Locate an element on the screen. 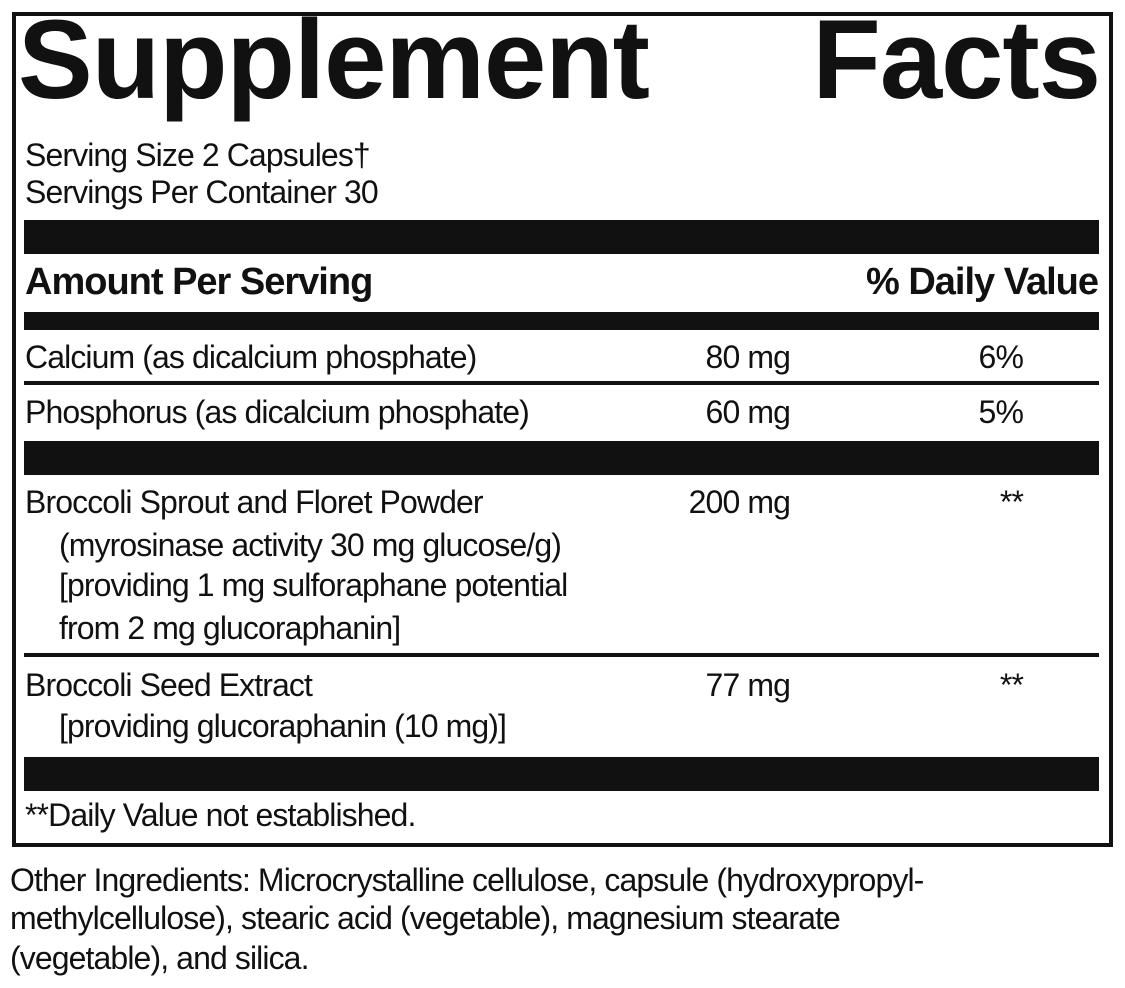 This screenshot has height=988, width=1125. daily-value-header: % Daily Value is located at coordinates (982, 282).